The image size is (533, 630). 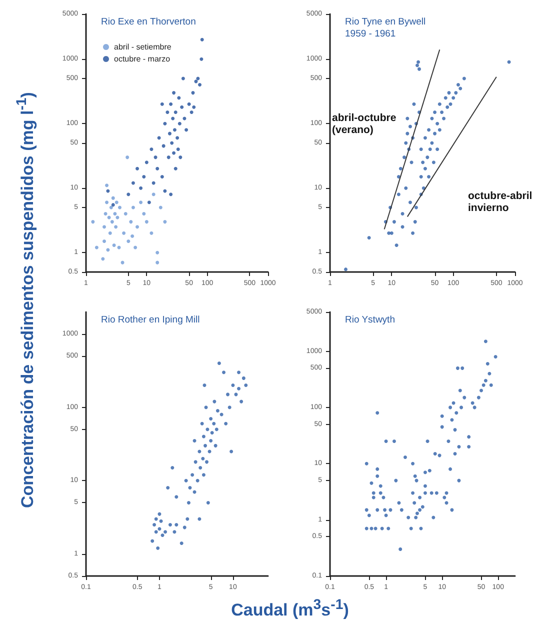 I want to click on chart-title: Rio Ystwyth, so click(x=370, y=320).